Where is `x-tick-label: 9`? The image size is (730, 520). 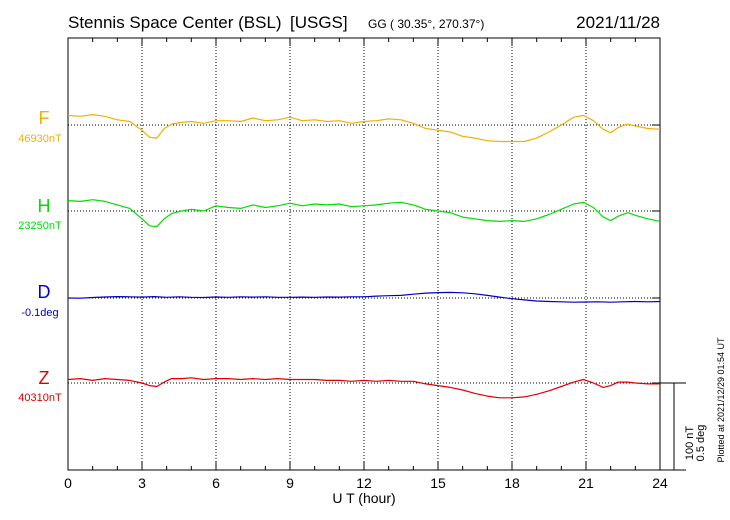 x-tick-label: 9 is located at coordinates (290, 483).